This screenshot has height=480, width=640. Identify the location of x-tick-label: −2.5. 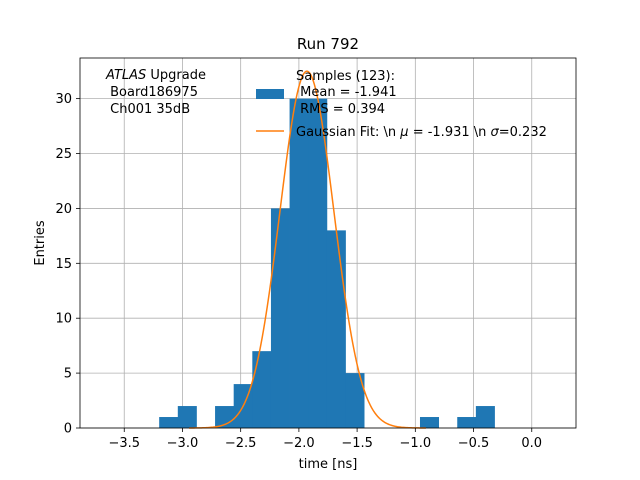
(241, 443).